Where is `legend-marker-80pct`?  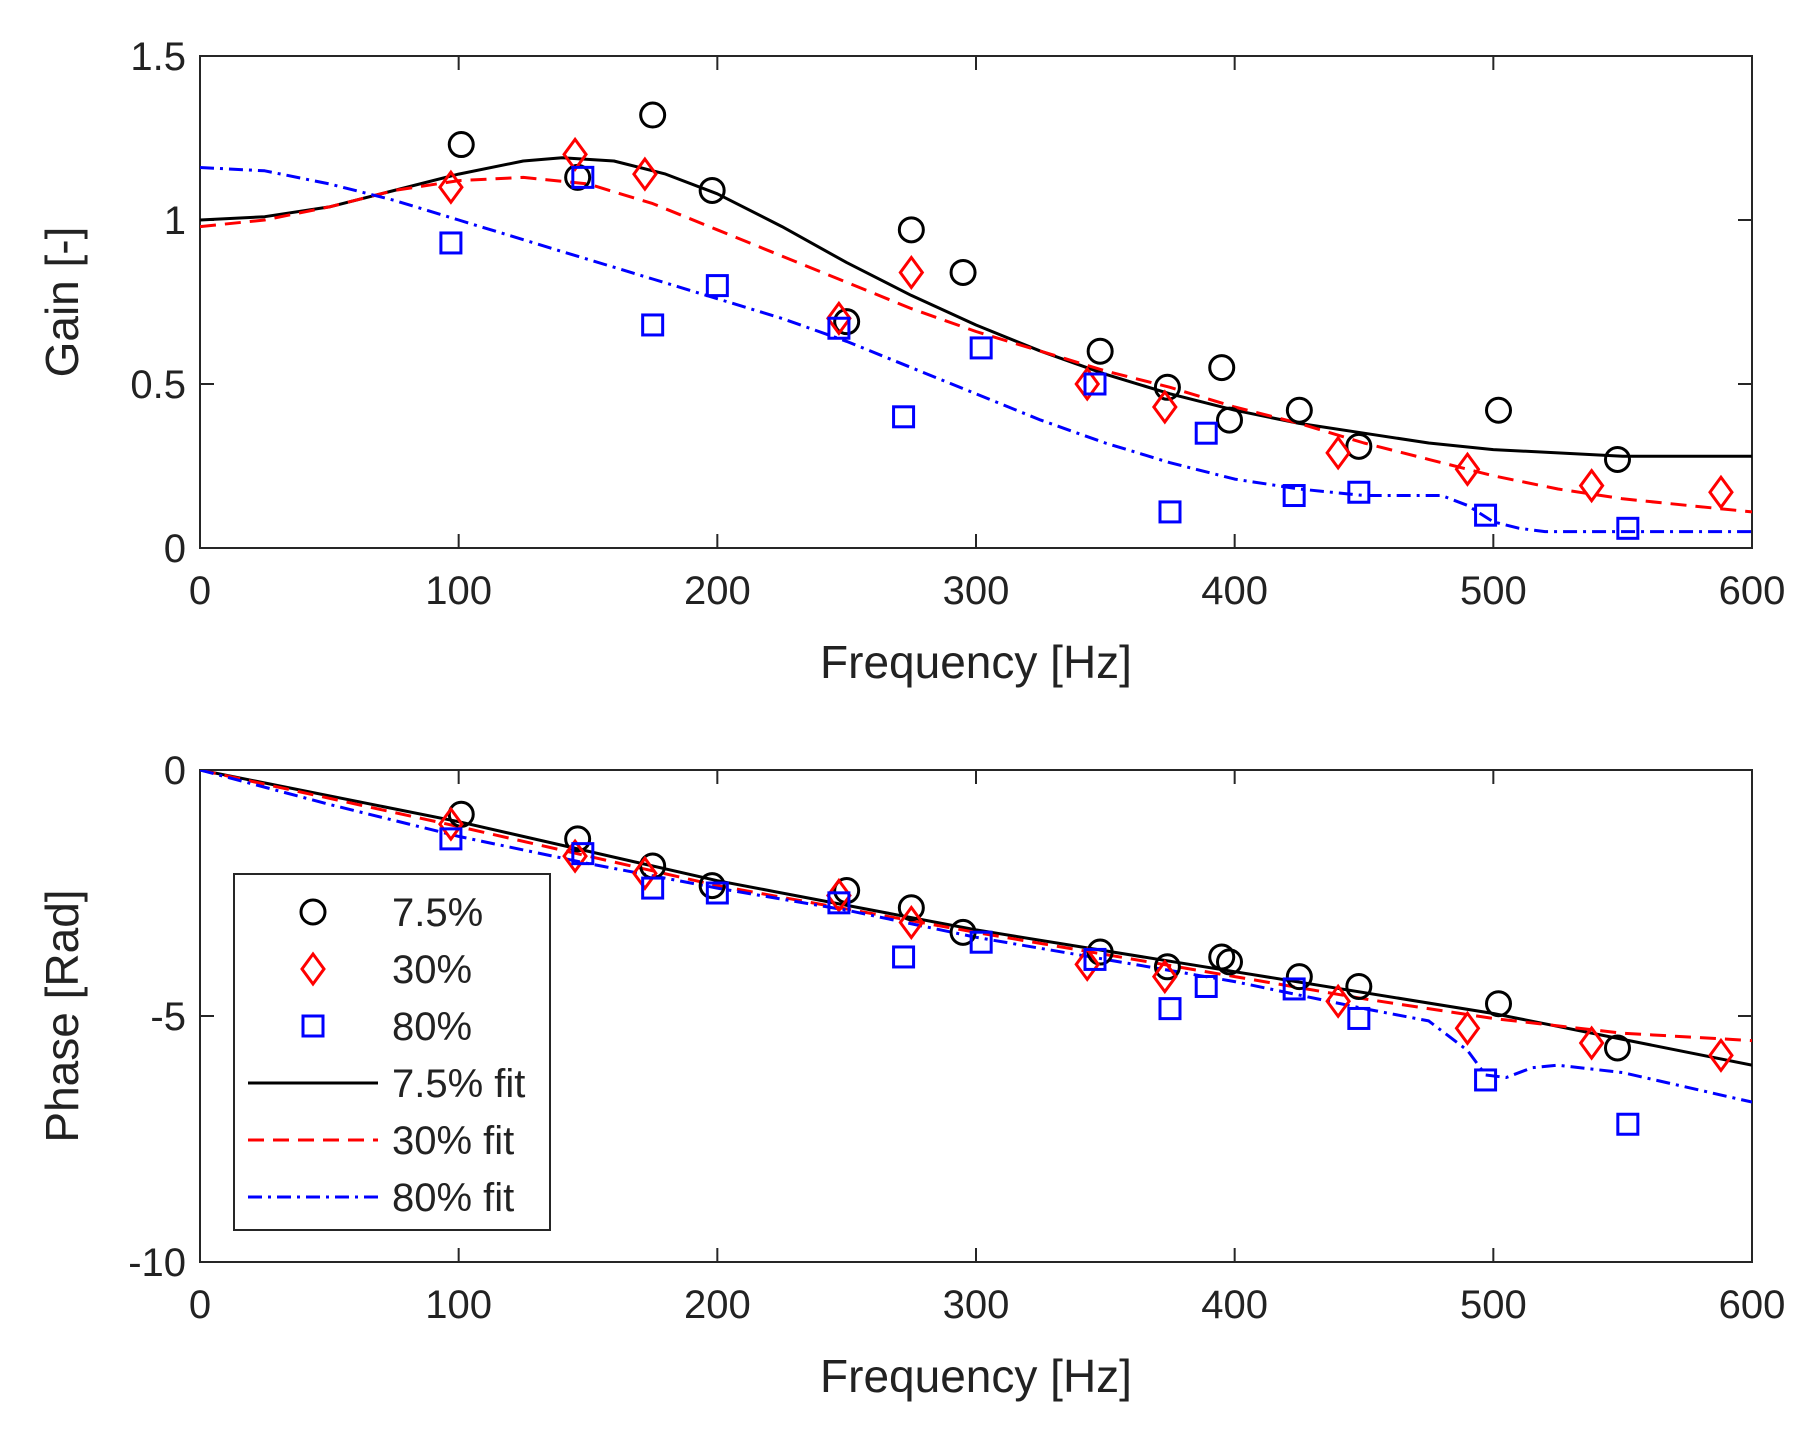 legend-marker-80pct is located at coordinates (313, 1026).